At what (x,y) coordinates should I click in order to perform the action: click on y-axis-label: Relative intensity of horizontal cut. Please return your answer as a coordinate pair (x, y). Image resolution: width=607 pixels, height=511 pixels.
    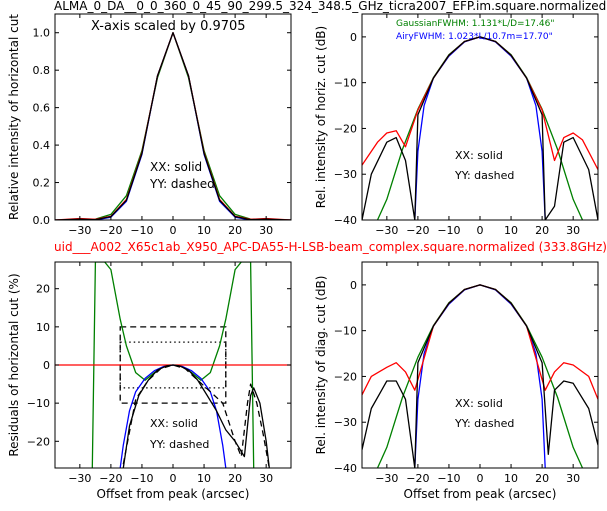
    Looking at the image, I should click on (14, 117).